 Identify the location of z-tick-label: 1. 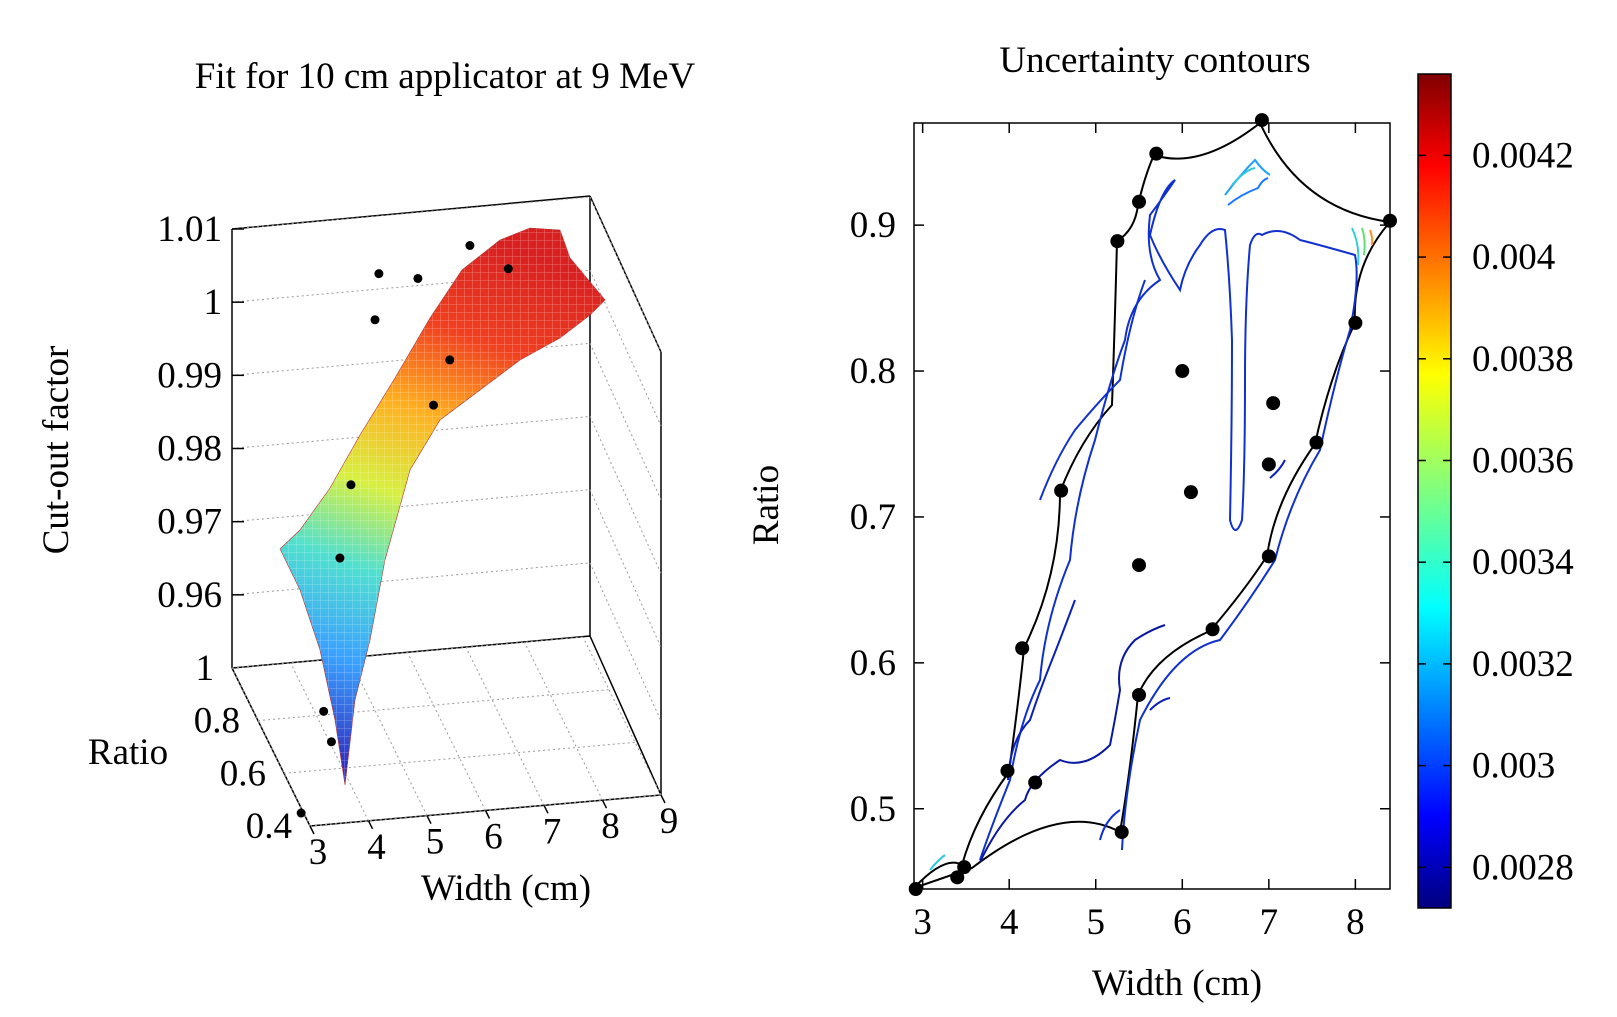
(213, 302).